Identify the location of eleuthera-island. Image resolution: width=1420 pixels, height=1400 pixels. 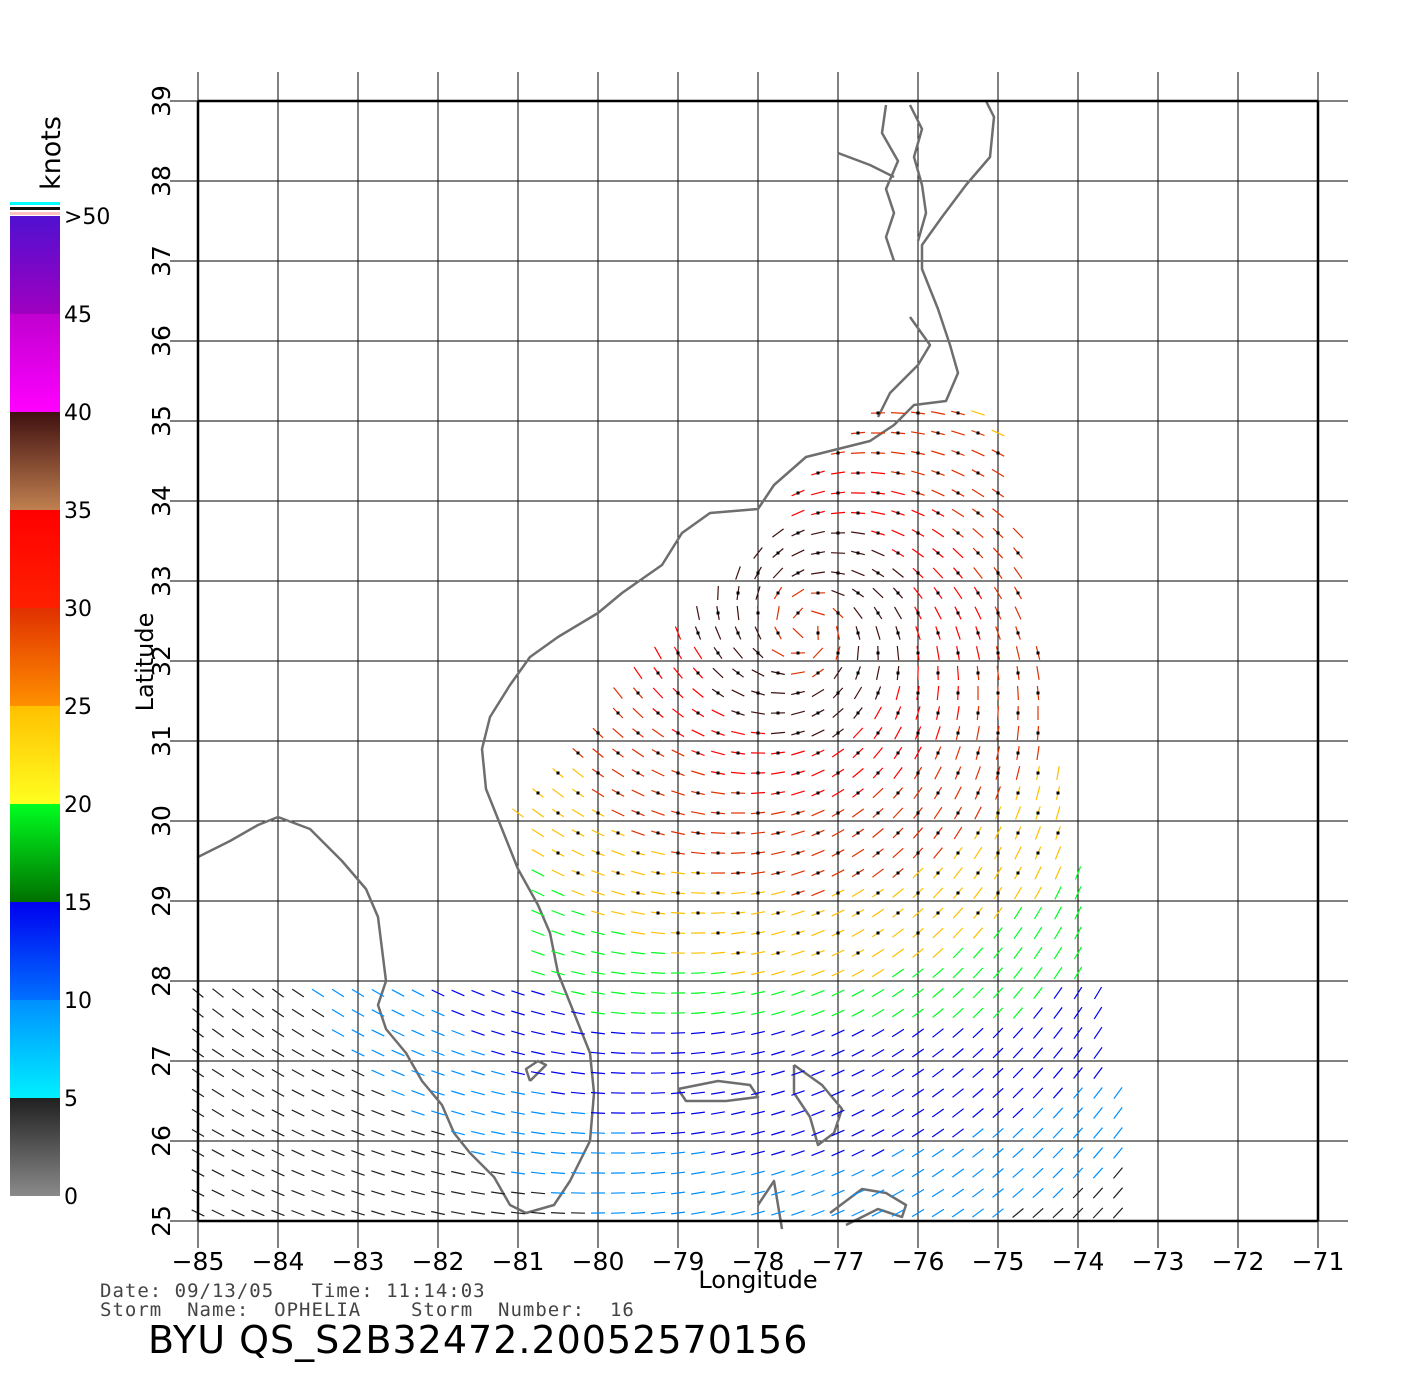
(868, 1207).